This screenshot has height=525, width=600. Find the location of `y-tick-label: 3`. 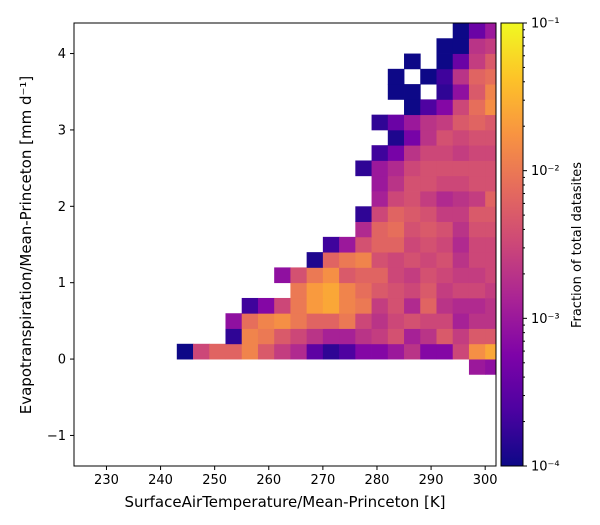

y-tick-label: 3 is located at coordinates (62, 130).